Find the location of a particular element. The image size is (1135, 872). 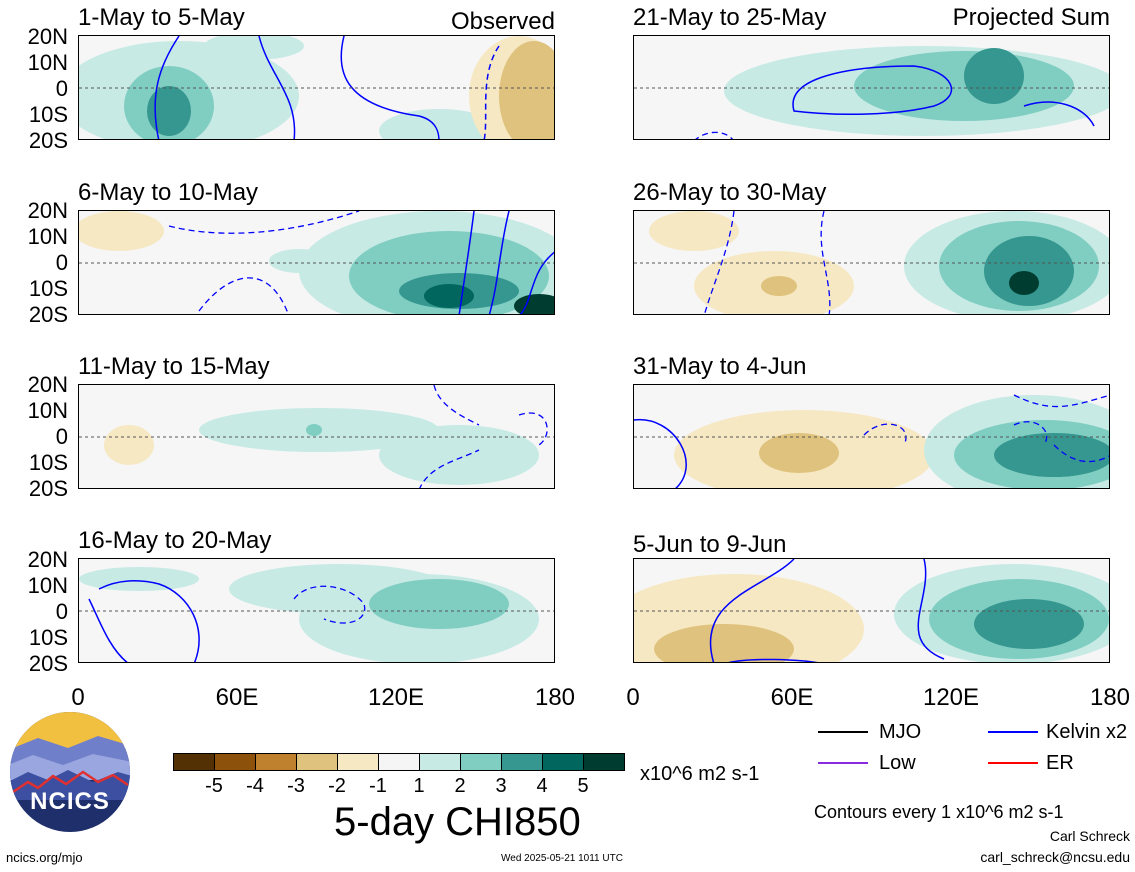

projected-sum-label: Projected Sum is located at coordinates (1031, 17).